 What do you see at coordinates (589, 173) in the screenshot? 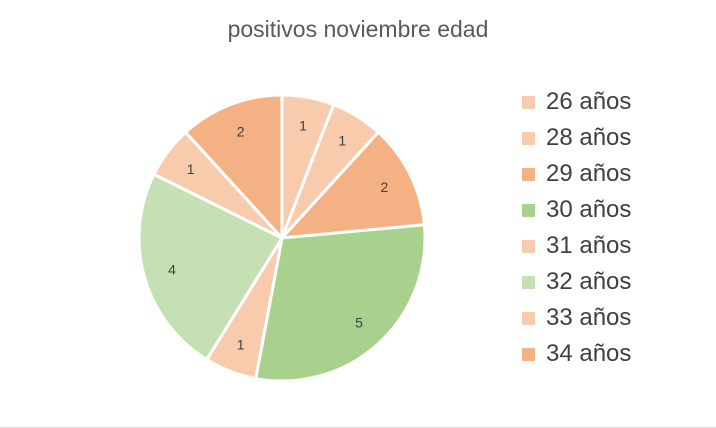
I see `legend-label-2: 29 años` at bounding box center [589, 173].